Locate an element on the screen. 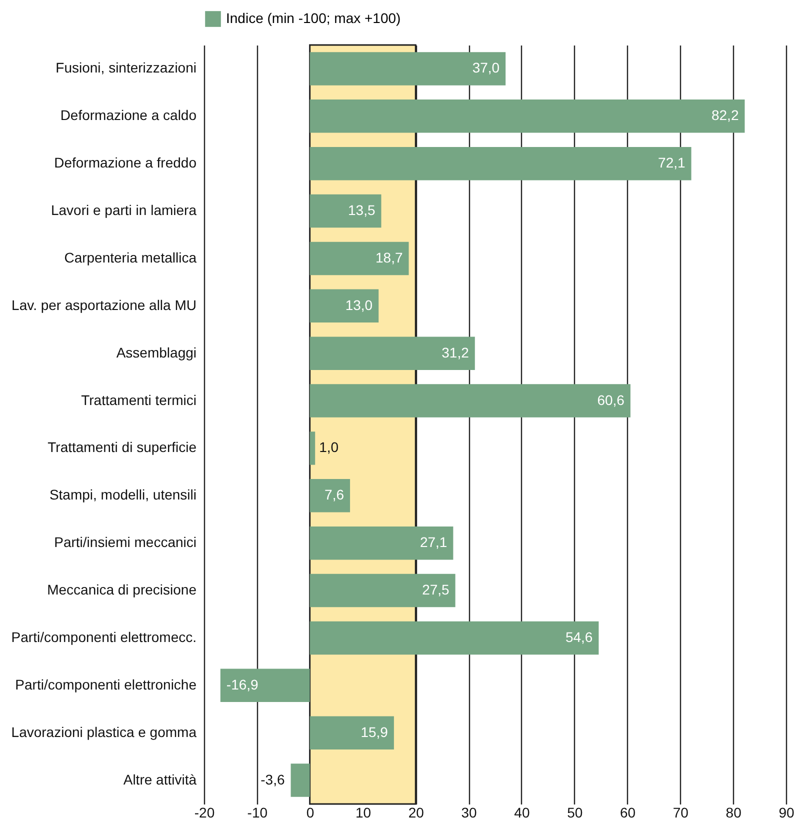  data-label: 13,5 is located at coordinates (362, 210).